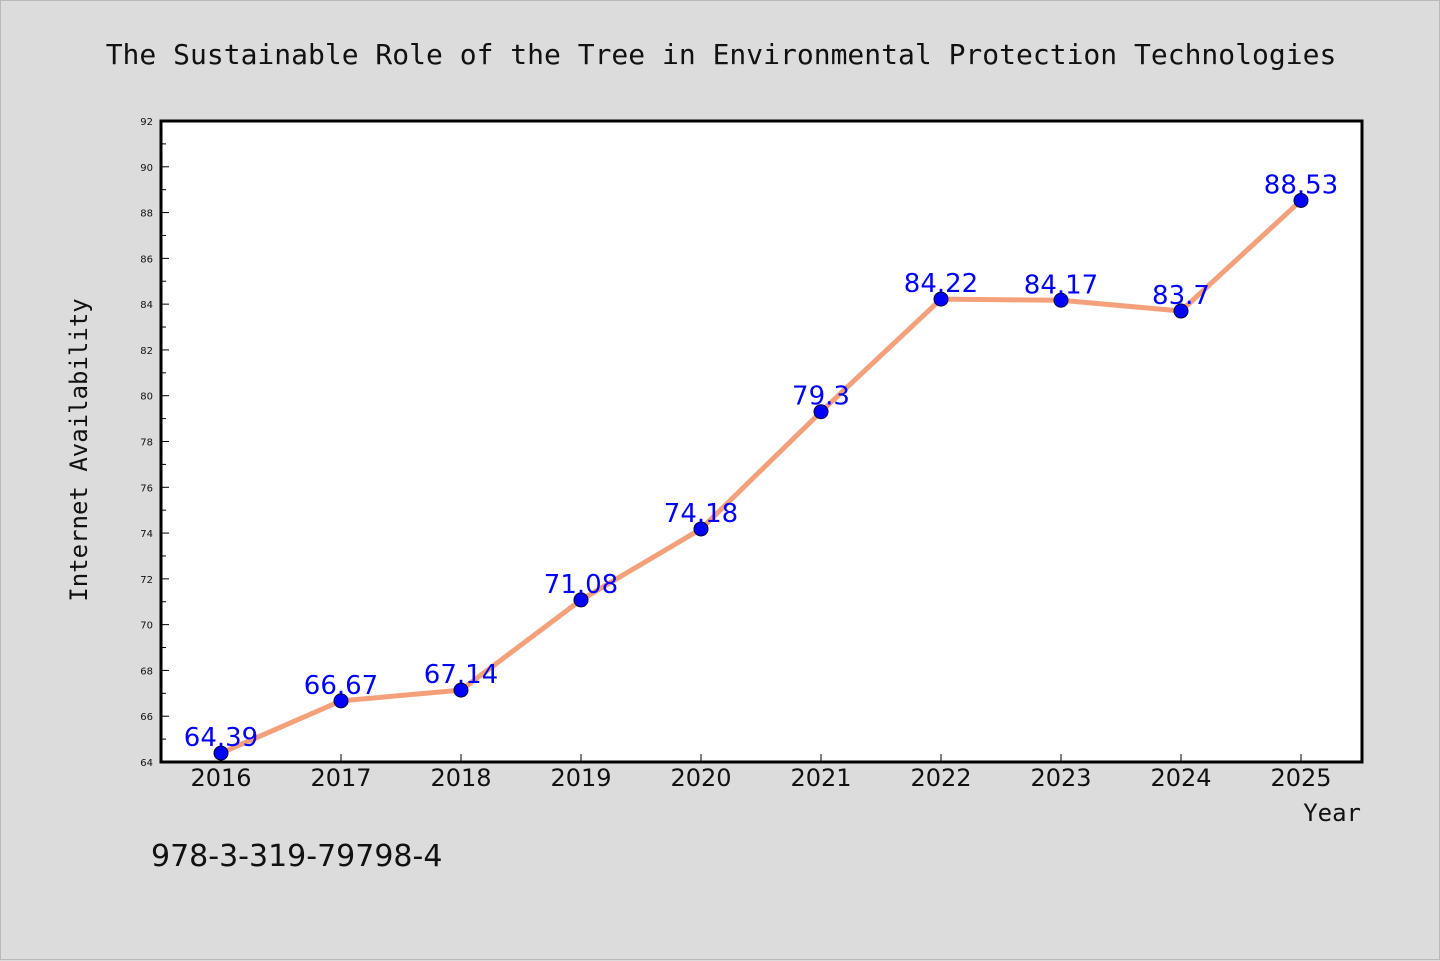  Describe the element at coordinates (941, 284) in the screenshot. I see `data-value-label: 84.22` at that location.